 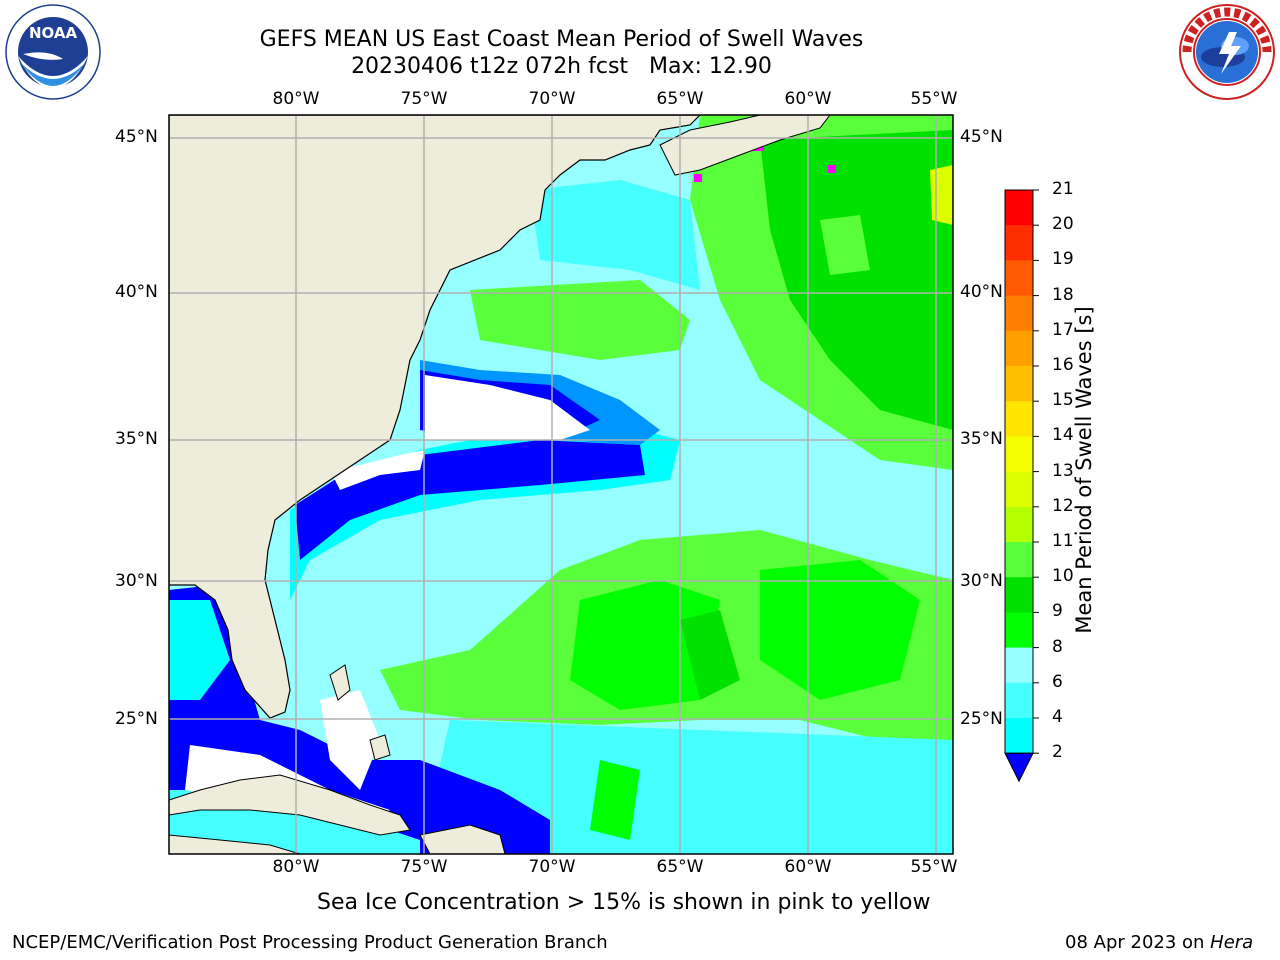 What do you see at coordinates (981, 719) in the screenshot?
I see `lat-label-right: 25°N` at bounding box center [981, 719].